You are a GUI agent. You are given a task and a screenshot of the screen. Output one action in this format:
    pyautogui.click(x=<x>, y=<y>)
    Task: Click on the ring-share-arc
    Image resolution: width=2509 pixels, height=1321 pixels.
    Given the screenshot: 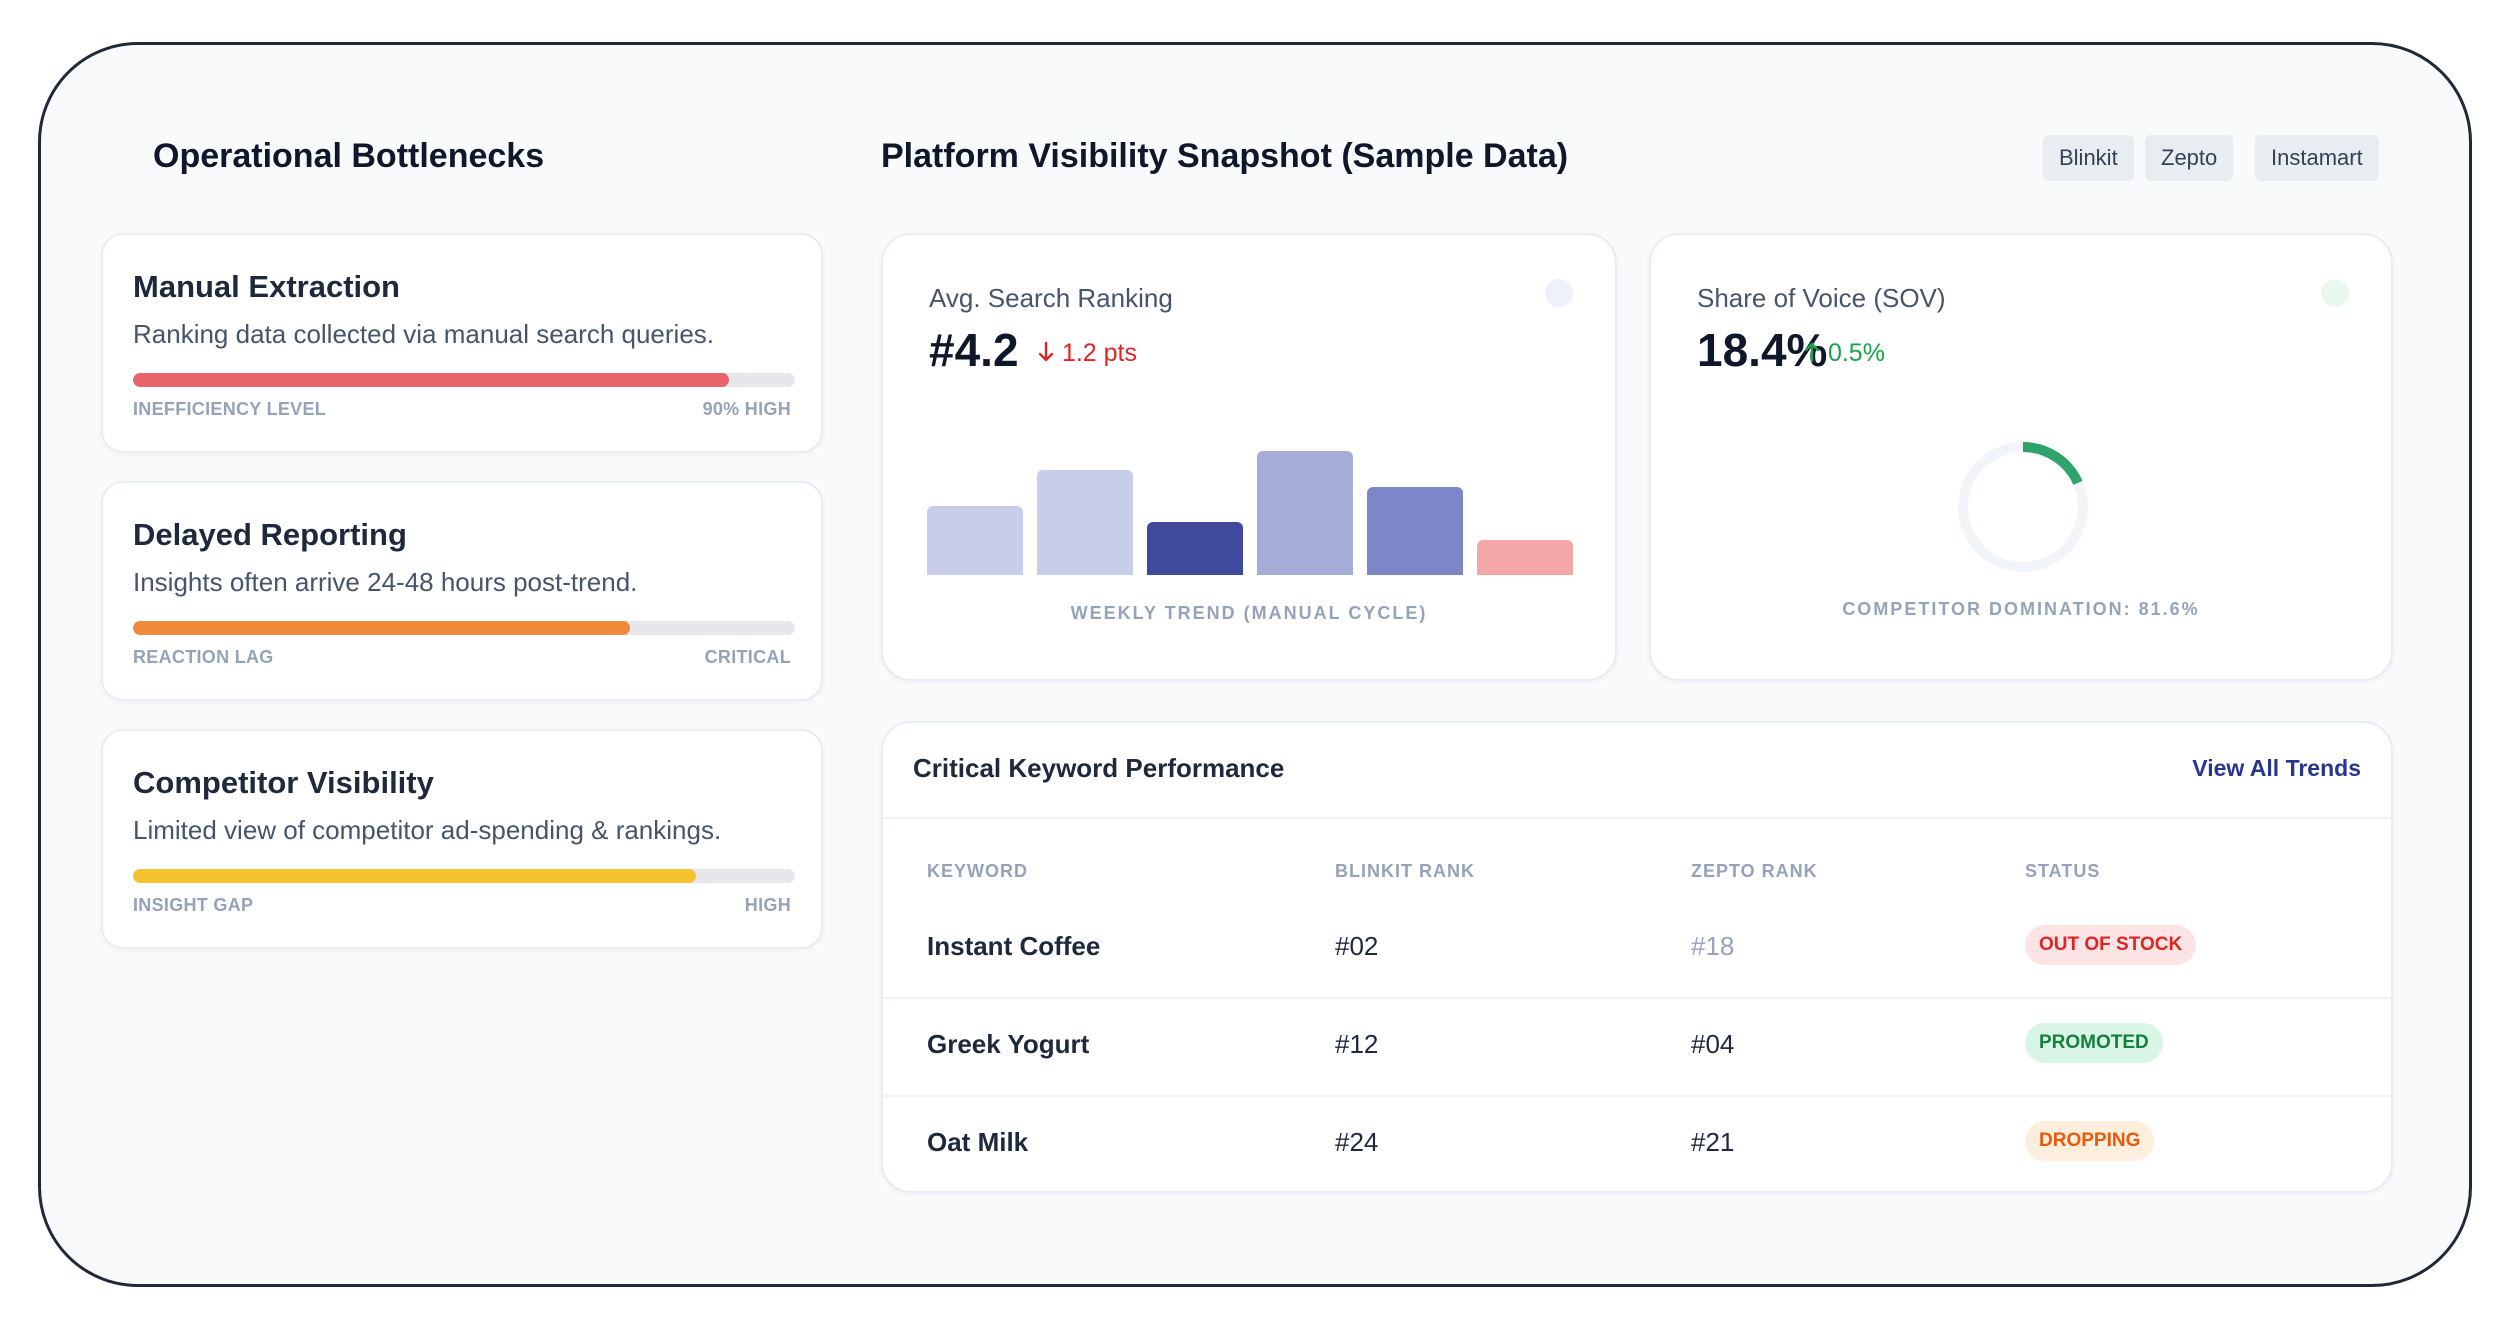 What is the action you would take?
    pyautogui.click(x=2023, y=507)
    